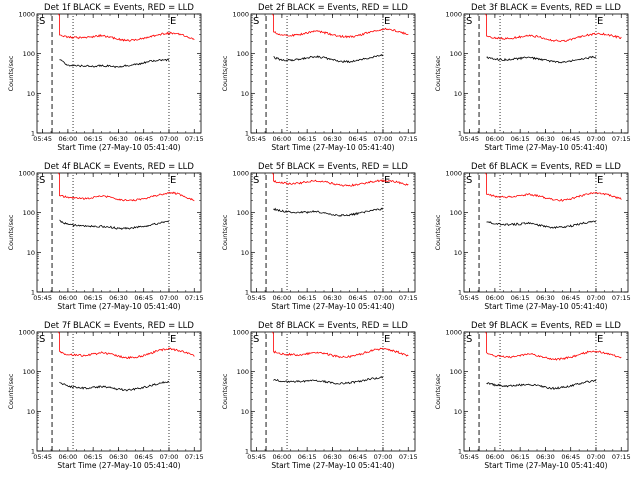 The height and width of the screenshot is (485, 640). I want to click on chart-title: Det 6f BLACK = Events, RED = LLD, so click(546, 167).